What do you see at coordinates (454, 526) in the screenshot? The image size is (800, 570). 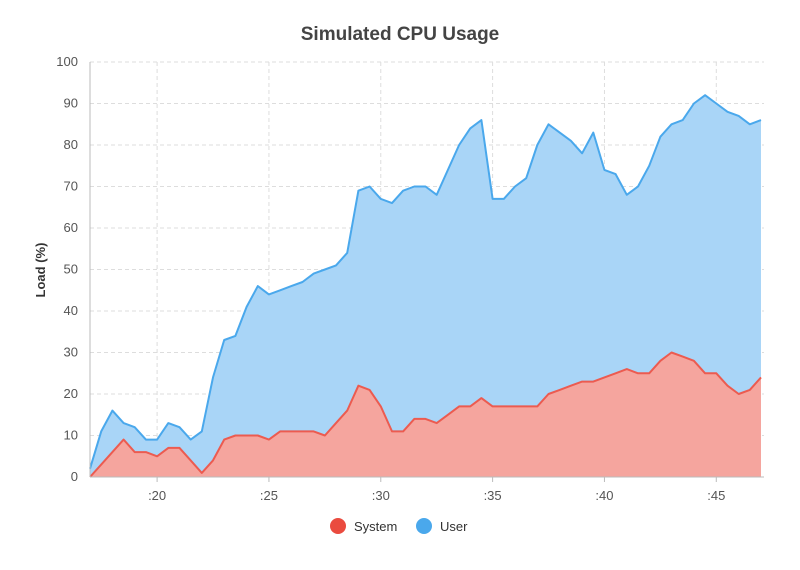 I see `legend-label-user: User` at bounding box center [454, 526].